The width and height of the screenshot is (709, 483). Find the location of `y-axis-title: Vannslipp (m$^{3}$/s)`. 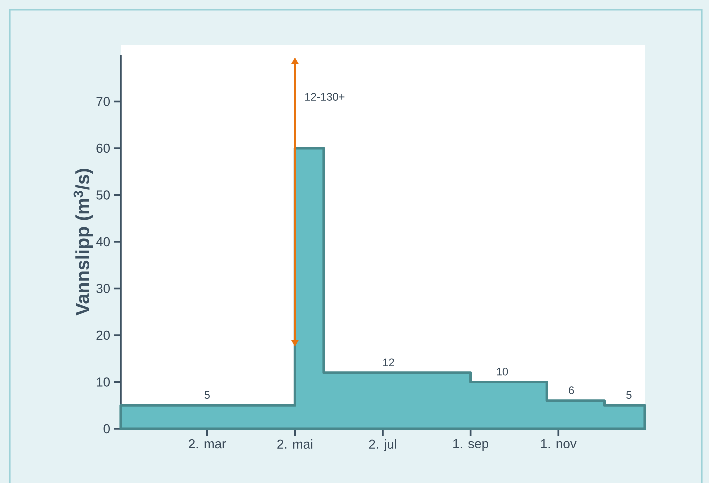

y-axis-title: Vannslipp (m$^{3}$/s) is located at coordinates (84, 242).